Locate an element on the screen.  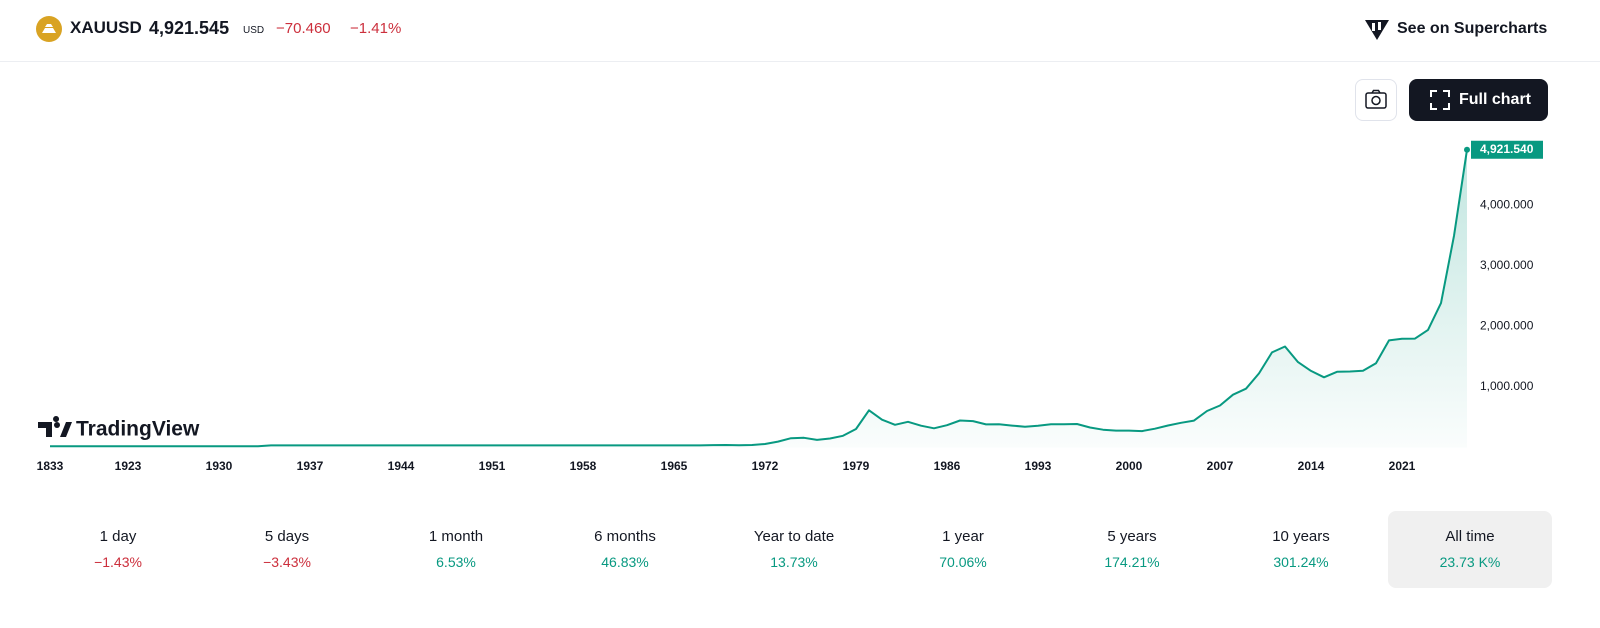
period-item: 1 month 6.53% is located at coordinates (456, 549).